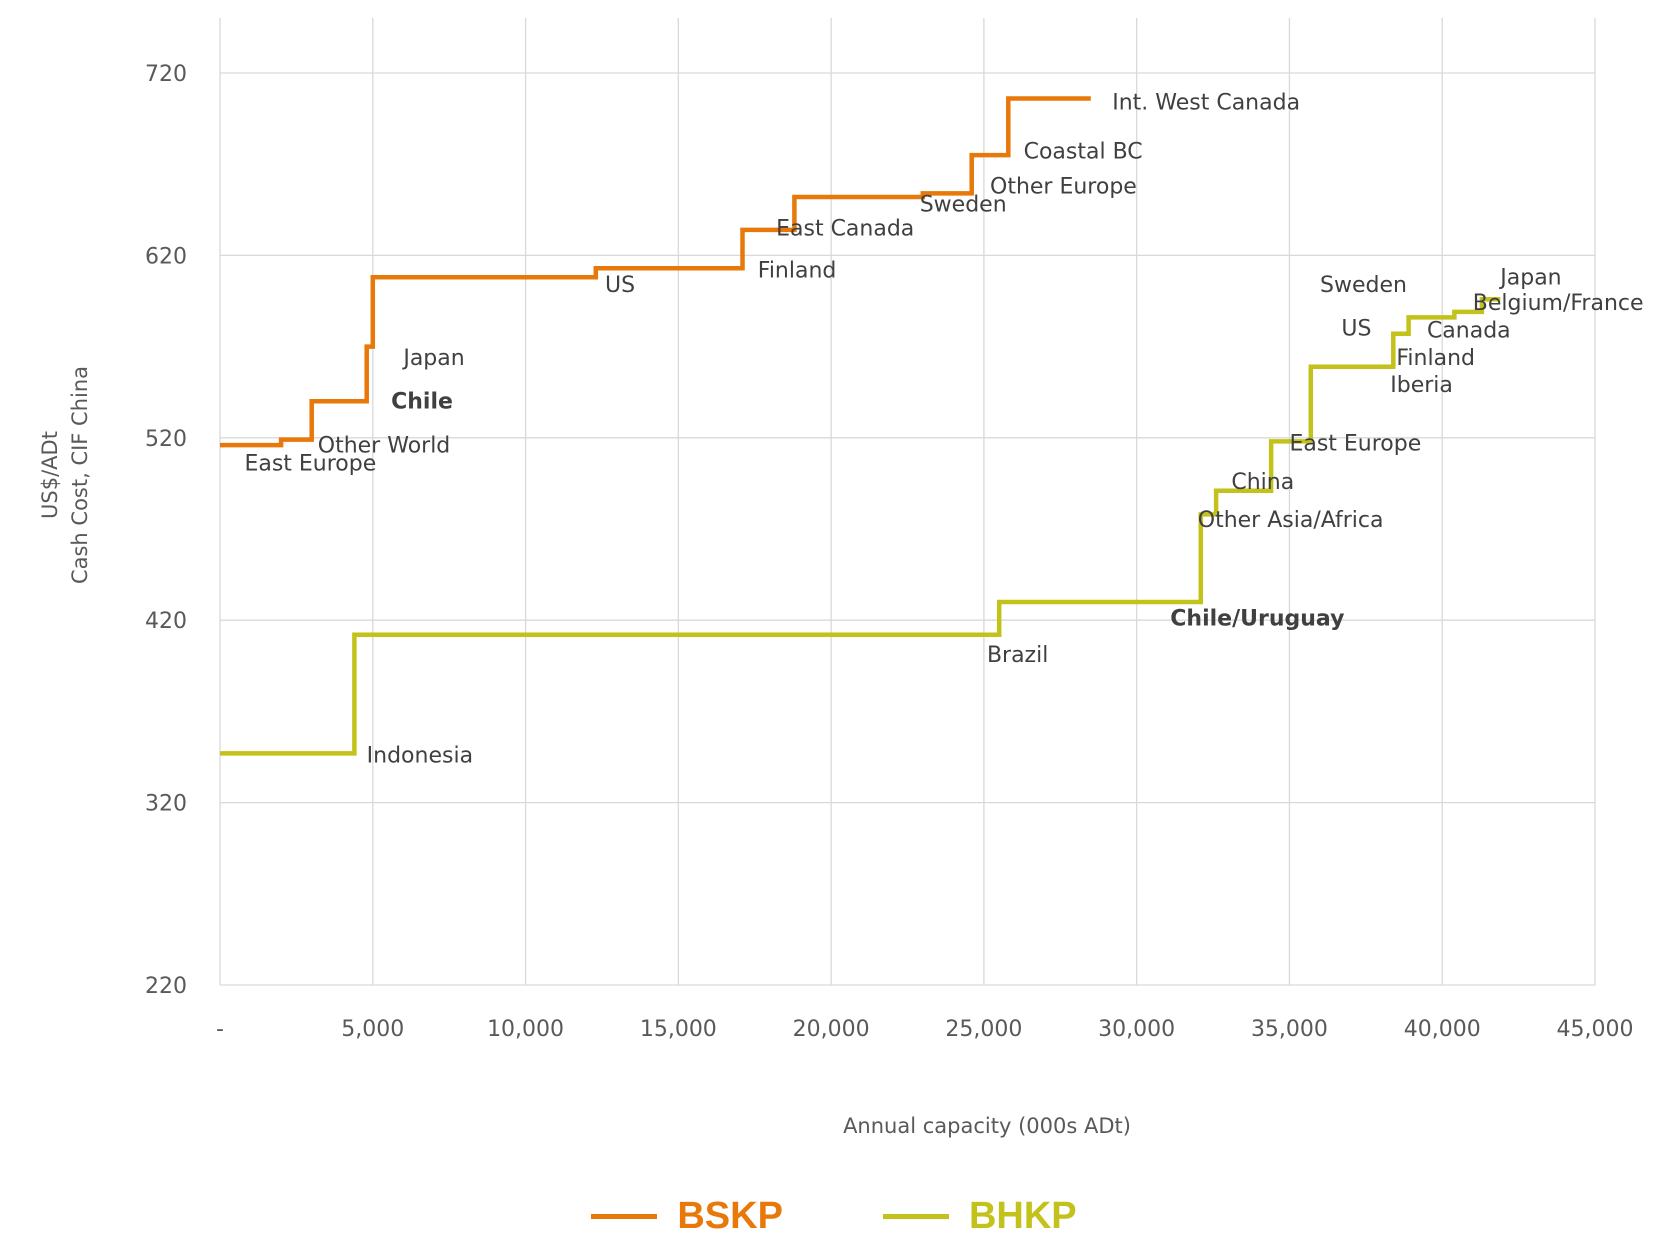  Describe the element at coordinates (80, 475) in the screenshot. I see `y-axis-title-line-2: Cash Cost, CIF China` at that location.